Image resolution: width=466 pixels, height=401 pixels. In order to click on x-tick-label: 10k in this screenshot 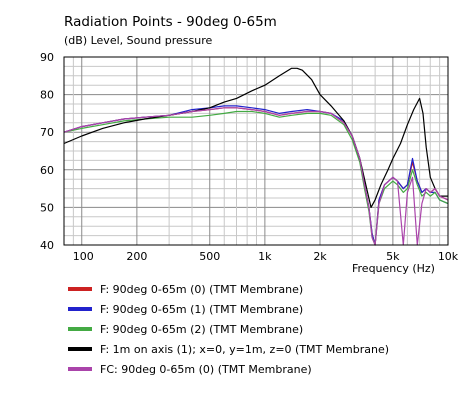, I will do `click(448, 256)`.